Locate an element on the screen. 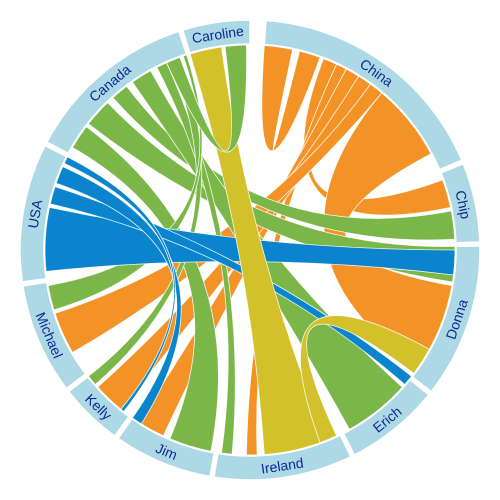 This screenshot has height=500, width=500. ribbon-usa-jim is located at coordinates (118, 295).